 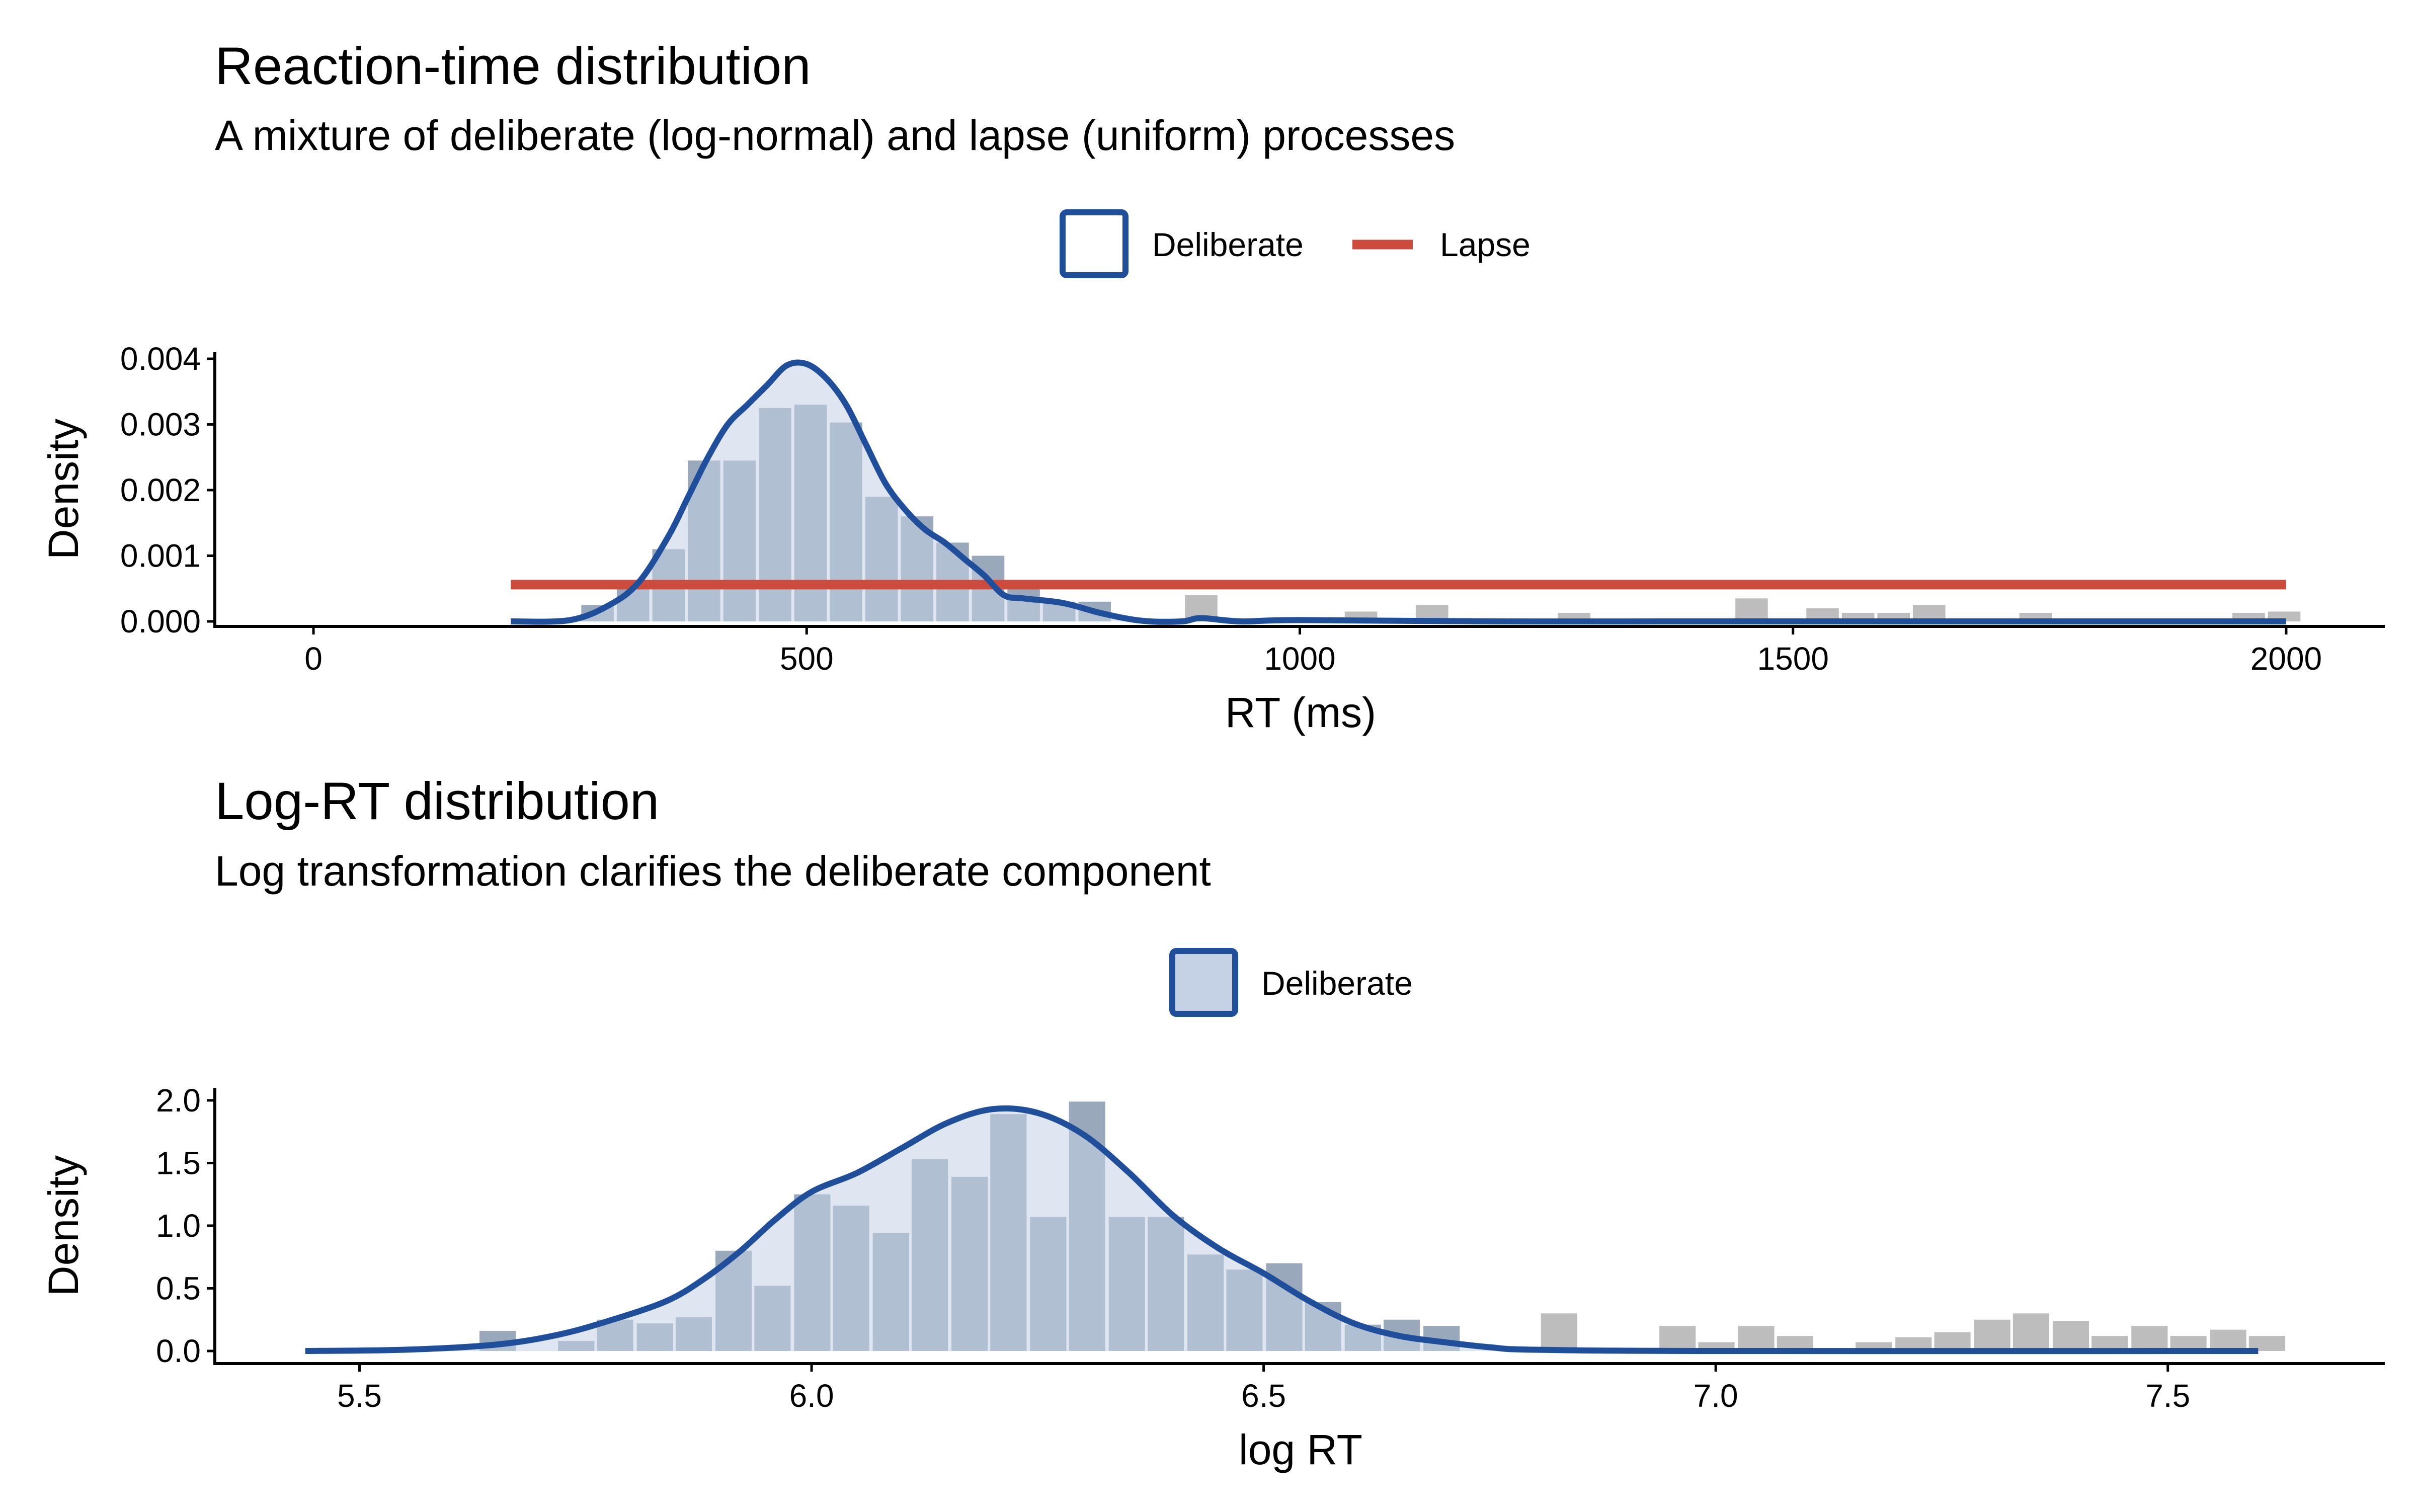 I want to click on x-tick-label: 7.0, so click(x=1716, y=1396).